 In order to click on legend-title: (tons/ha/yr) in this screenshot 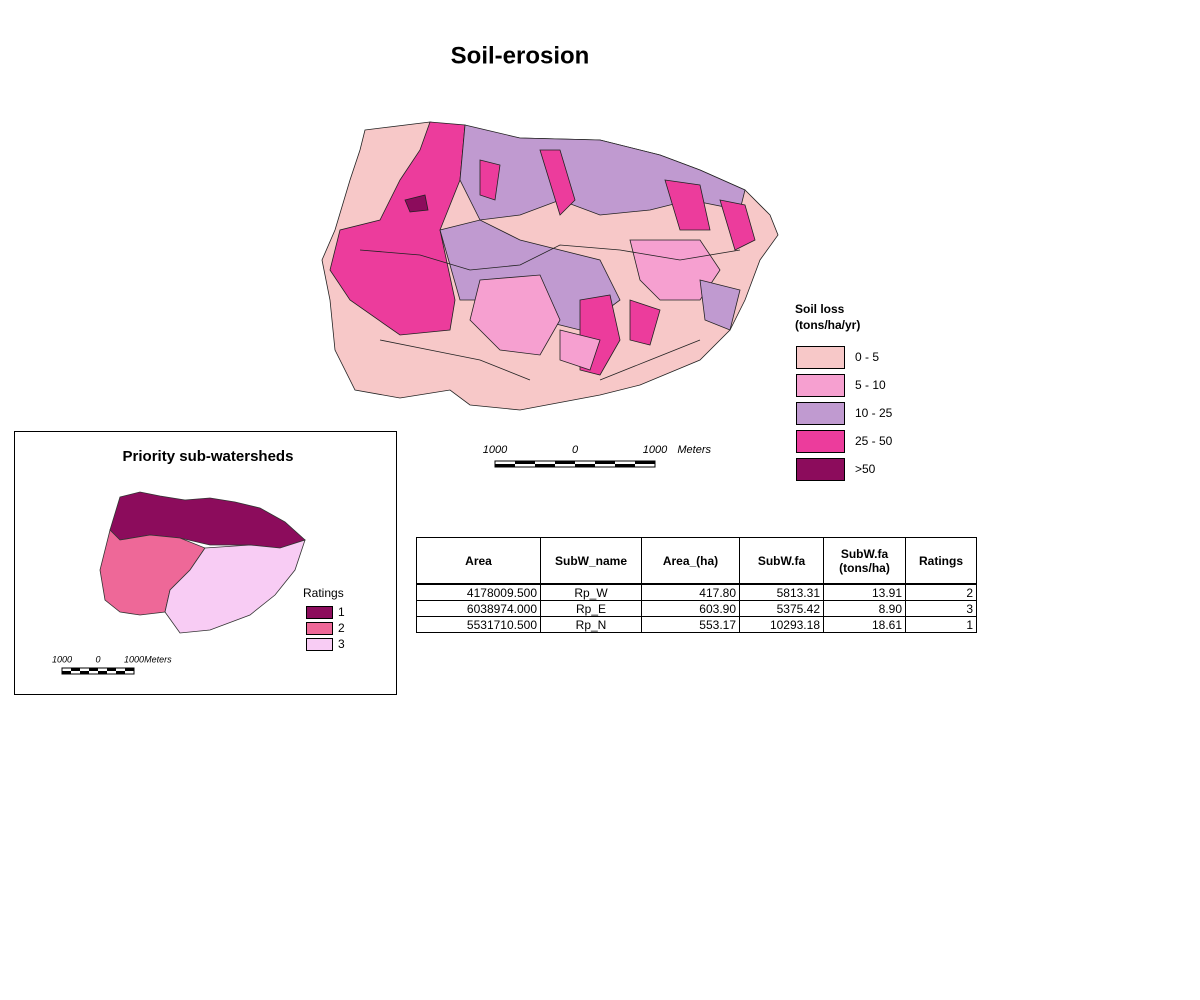, I will do `click(827, 325)`.